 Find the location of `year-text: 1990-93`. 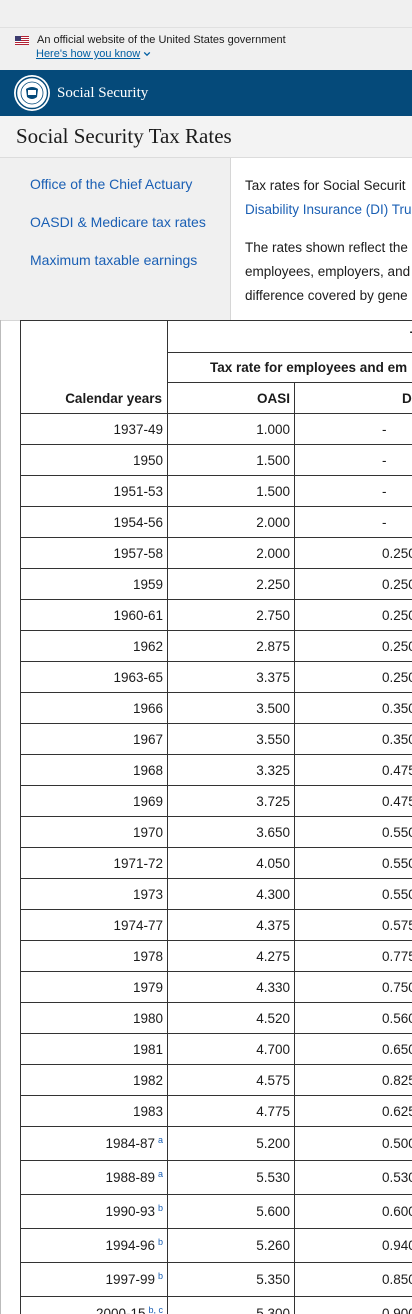

year-text: 1990-93 is located at coordinates (130, 1211).